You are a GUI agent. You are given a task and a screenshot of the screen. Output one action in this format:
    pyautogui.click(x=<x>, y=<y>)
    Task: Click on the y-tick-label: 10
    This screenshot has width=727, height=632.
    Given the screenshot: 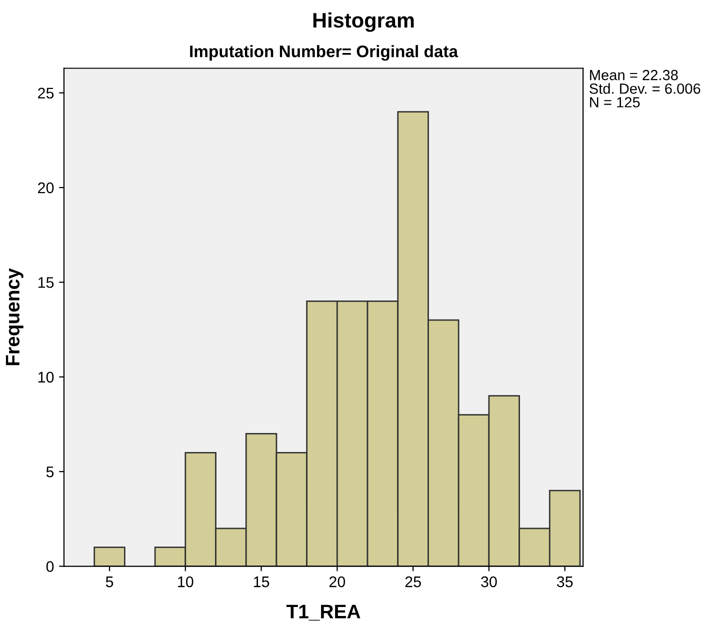 What is the action you would take?
    pyautogui.click(x=46, y=377)
    